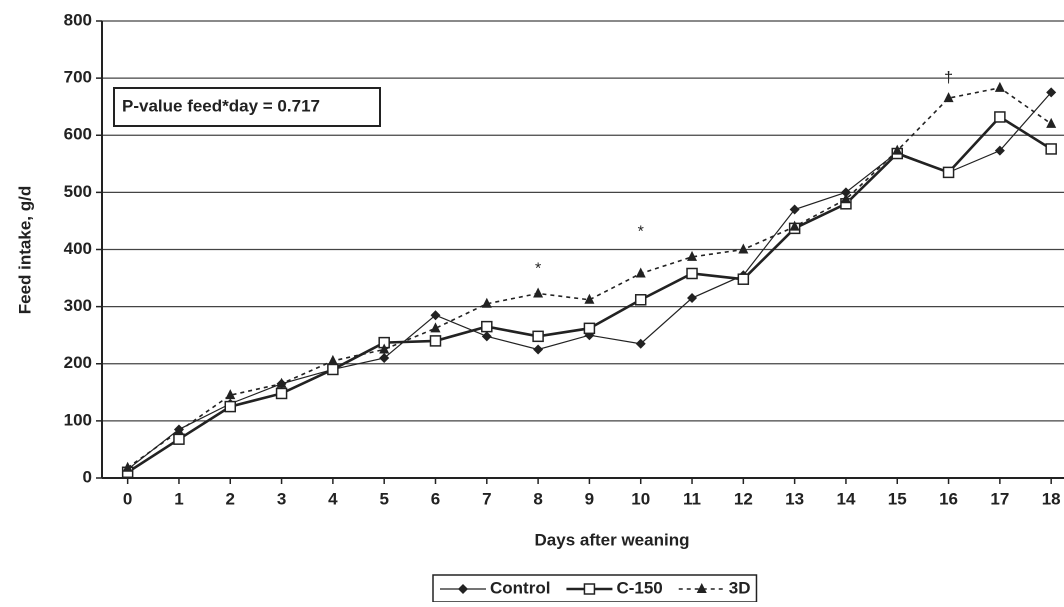  I want to click on x-tick-label: 10, so click(640, 498).